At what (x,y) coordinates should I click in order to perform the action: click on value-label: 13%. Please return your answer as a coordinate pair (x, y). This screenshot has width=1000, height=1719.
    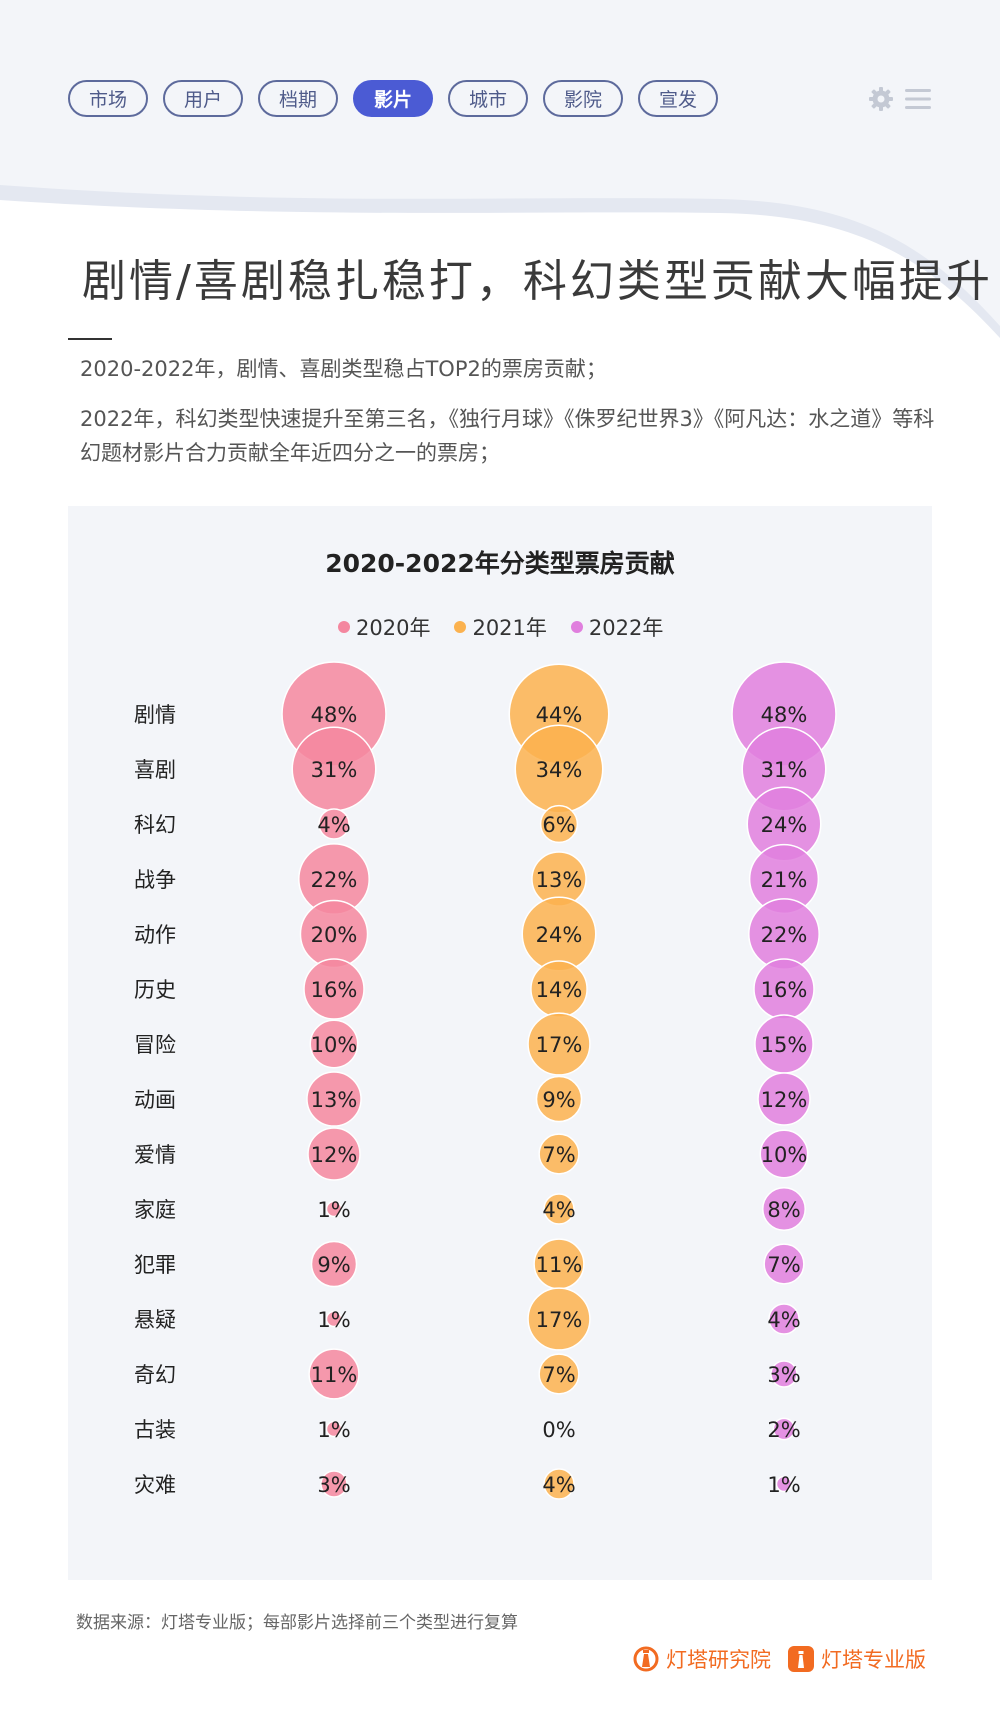
    Looking at the image, I should click on (559, 880).